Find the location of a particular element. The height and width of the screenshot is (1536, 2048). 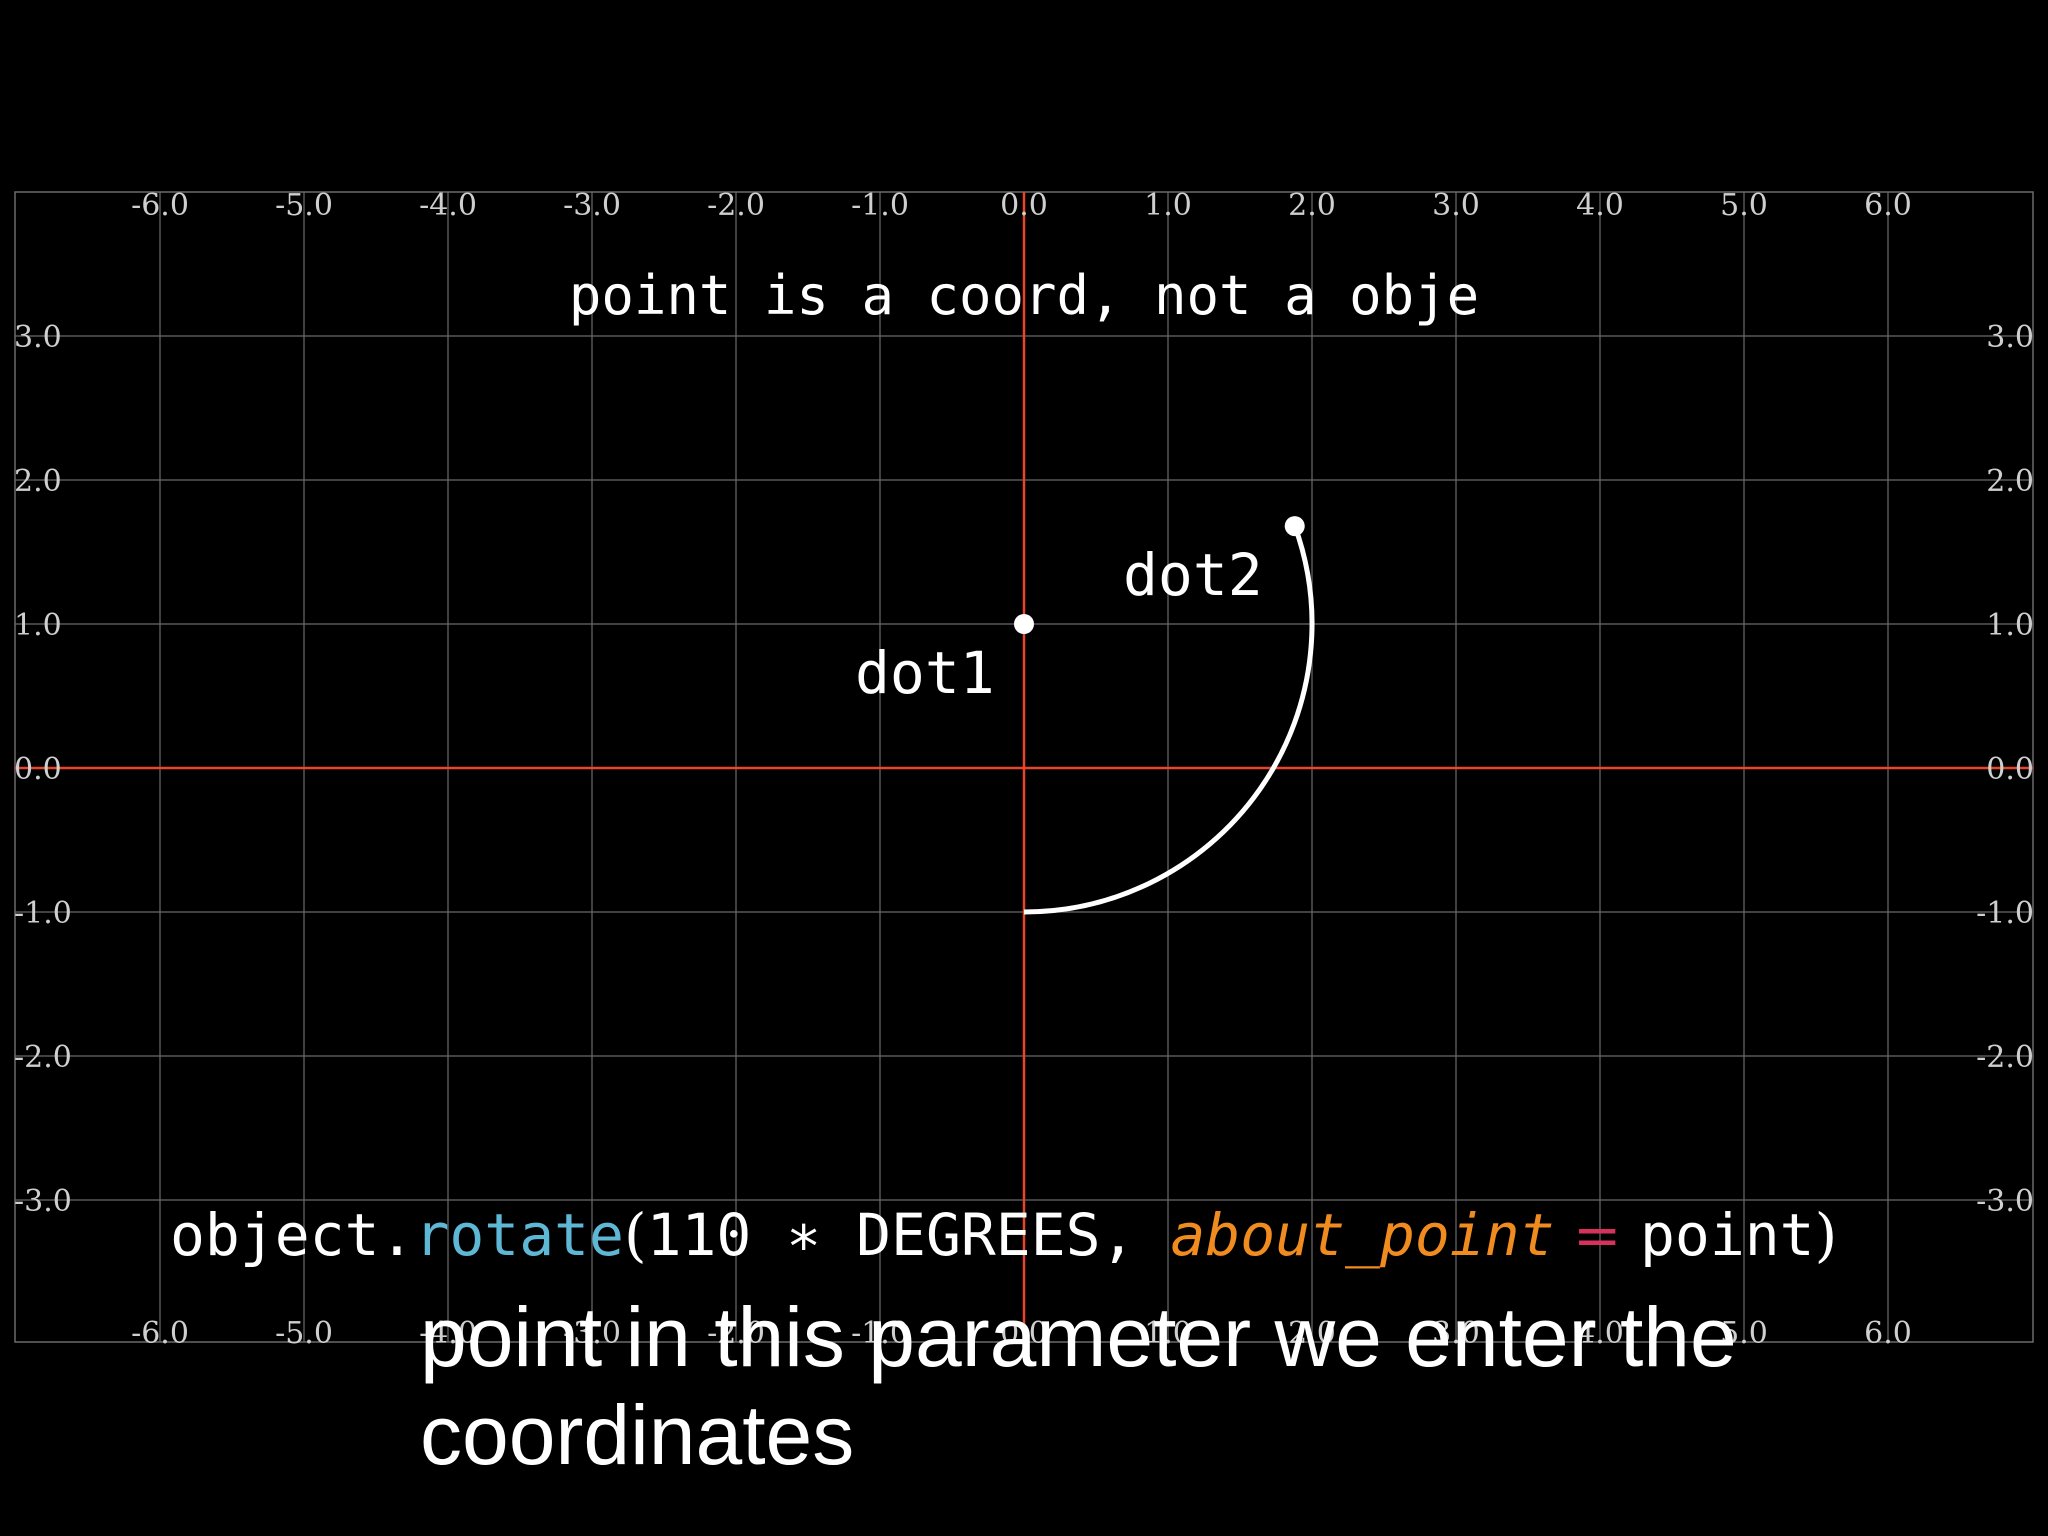

dot1-label: dot1 is located at coordinates (925, 673).